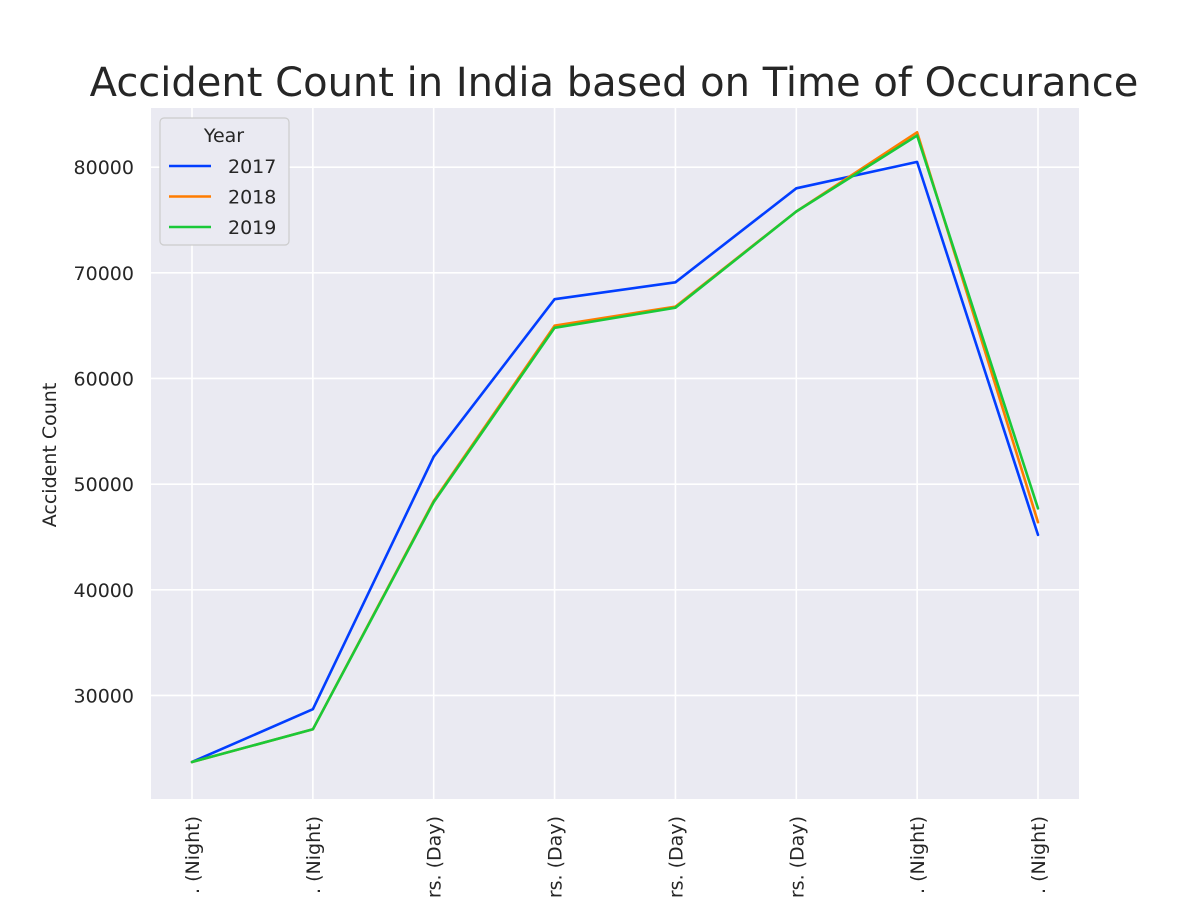 The image size is (1200, 900). What do you see at coordinates (50, 455) in the screenshot?
I see `y-axis-label: Accident Count` at bounding box center [50, 455].